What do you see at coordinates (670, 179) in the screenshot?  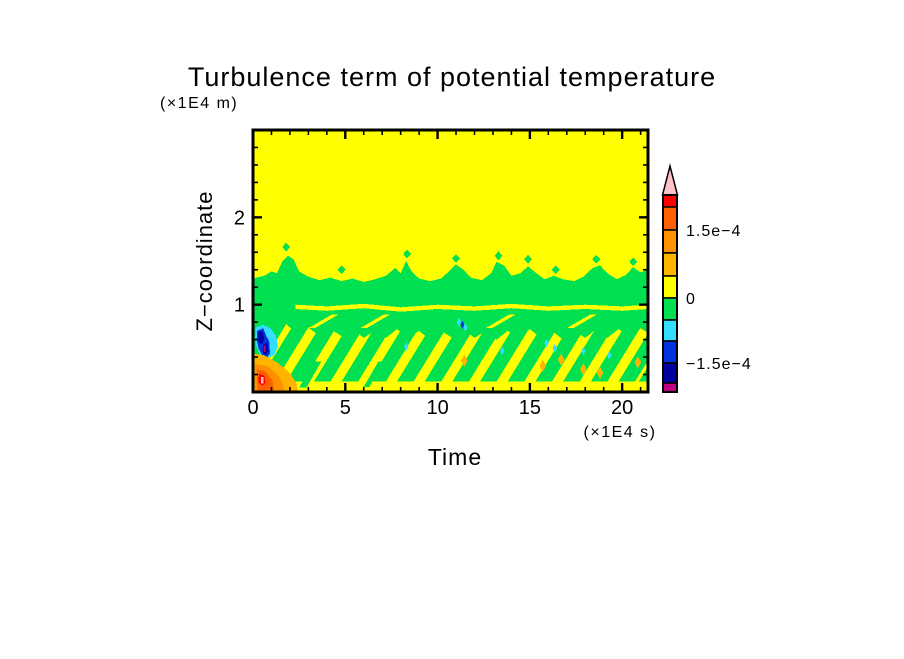 I see `colorbar-overflow-arrow` at bounding box center [670, 179].